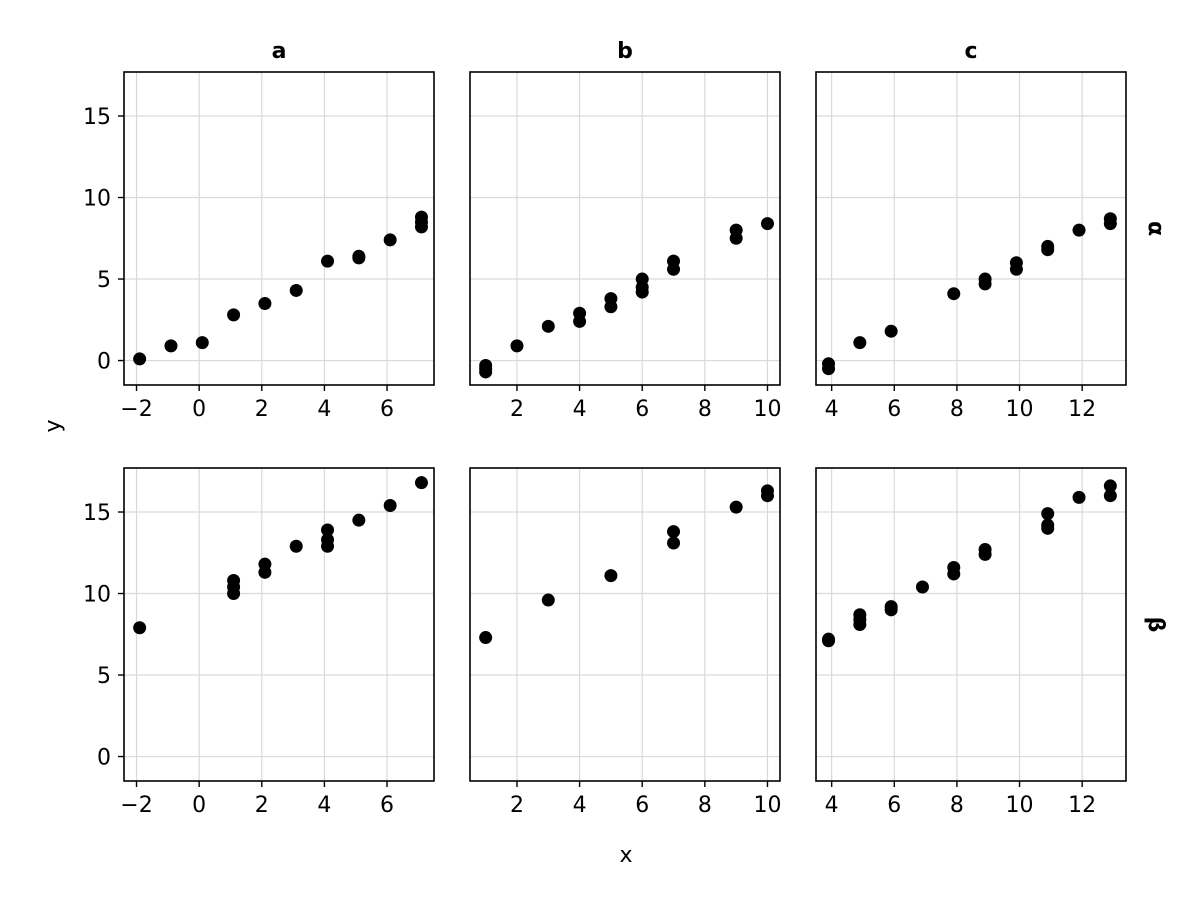 The width and height of the screenshot is (1200, 900). I want to click on row-label-β: β, so click(1155, 625).